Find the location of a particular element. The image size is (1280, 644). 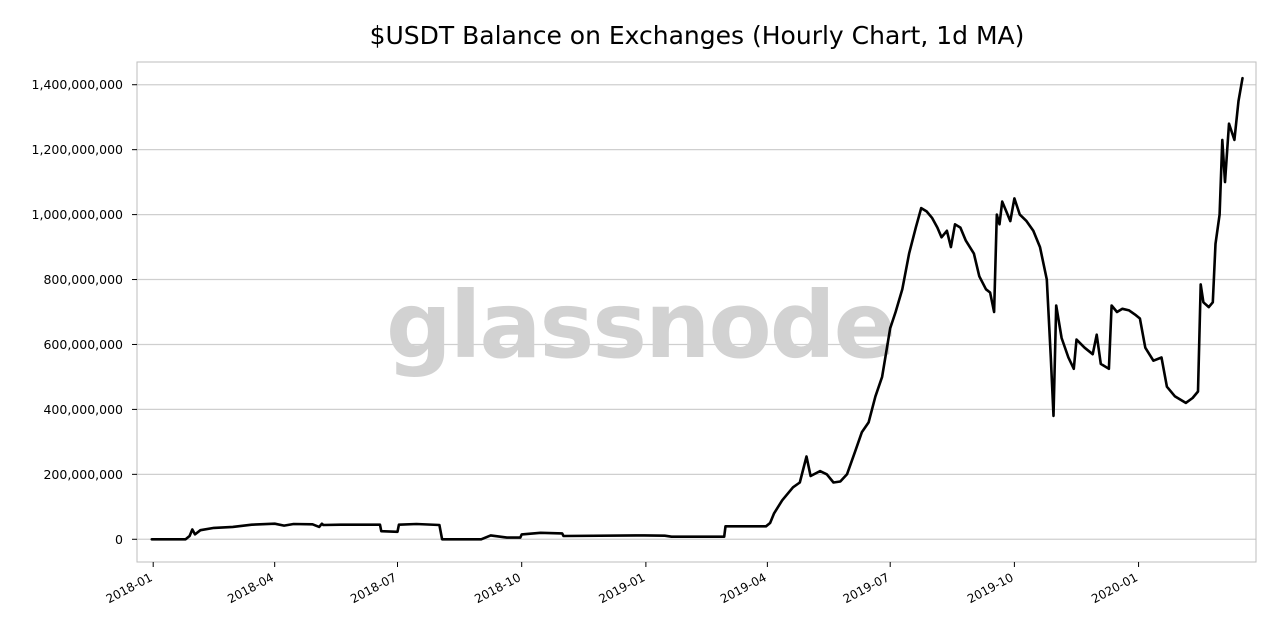

y-tick-label-5: 1,000,000,000 is located at coordinates (77, 214).